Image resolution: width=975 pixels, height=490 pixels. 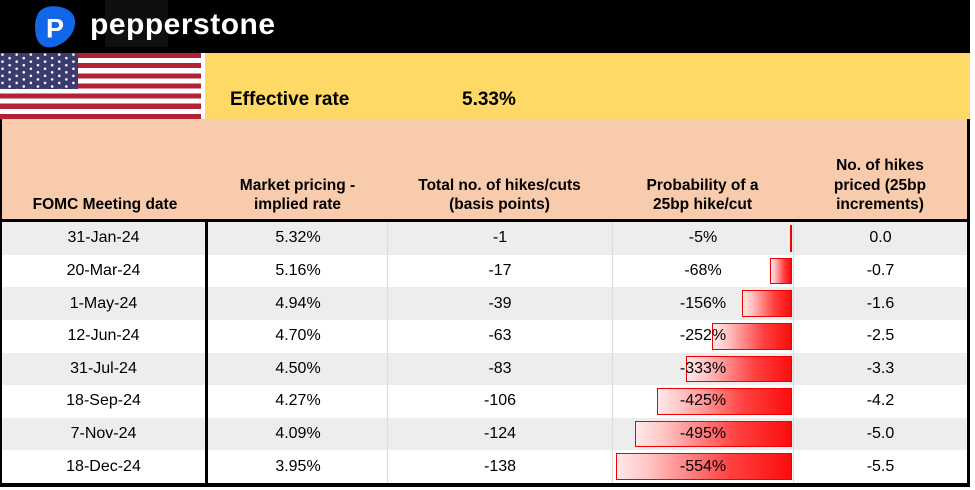 I want to click on cell-total-bp: -124, so click(x=499, y=434).